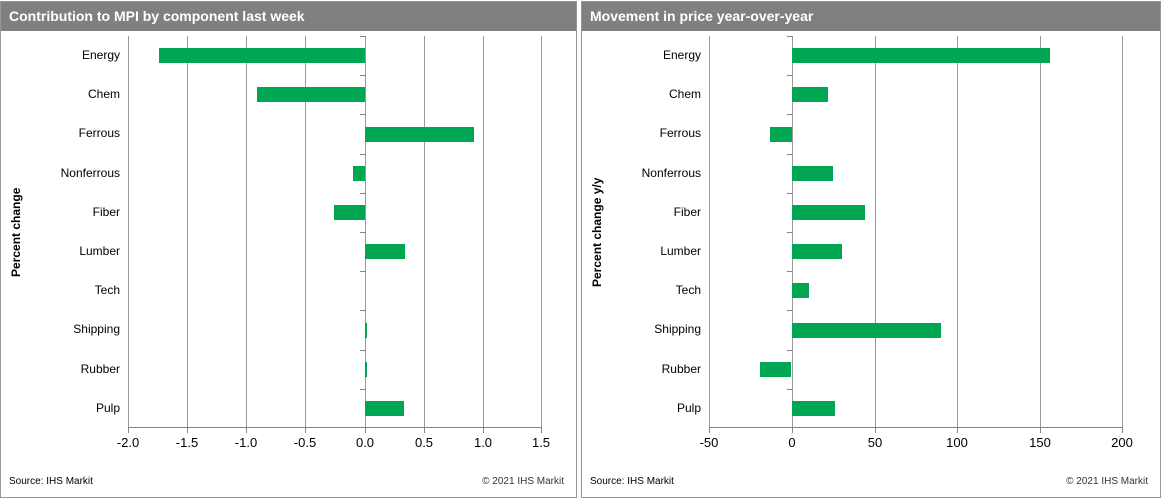  I want to click on x-tick-label: 150, so click(1040, 442).